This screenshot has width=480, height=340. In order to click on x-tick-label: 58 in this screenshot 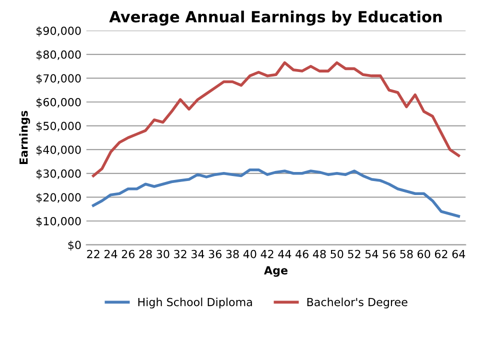, I will do `click(406, 254)`.